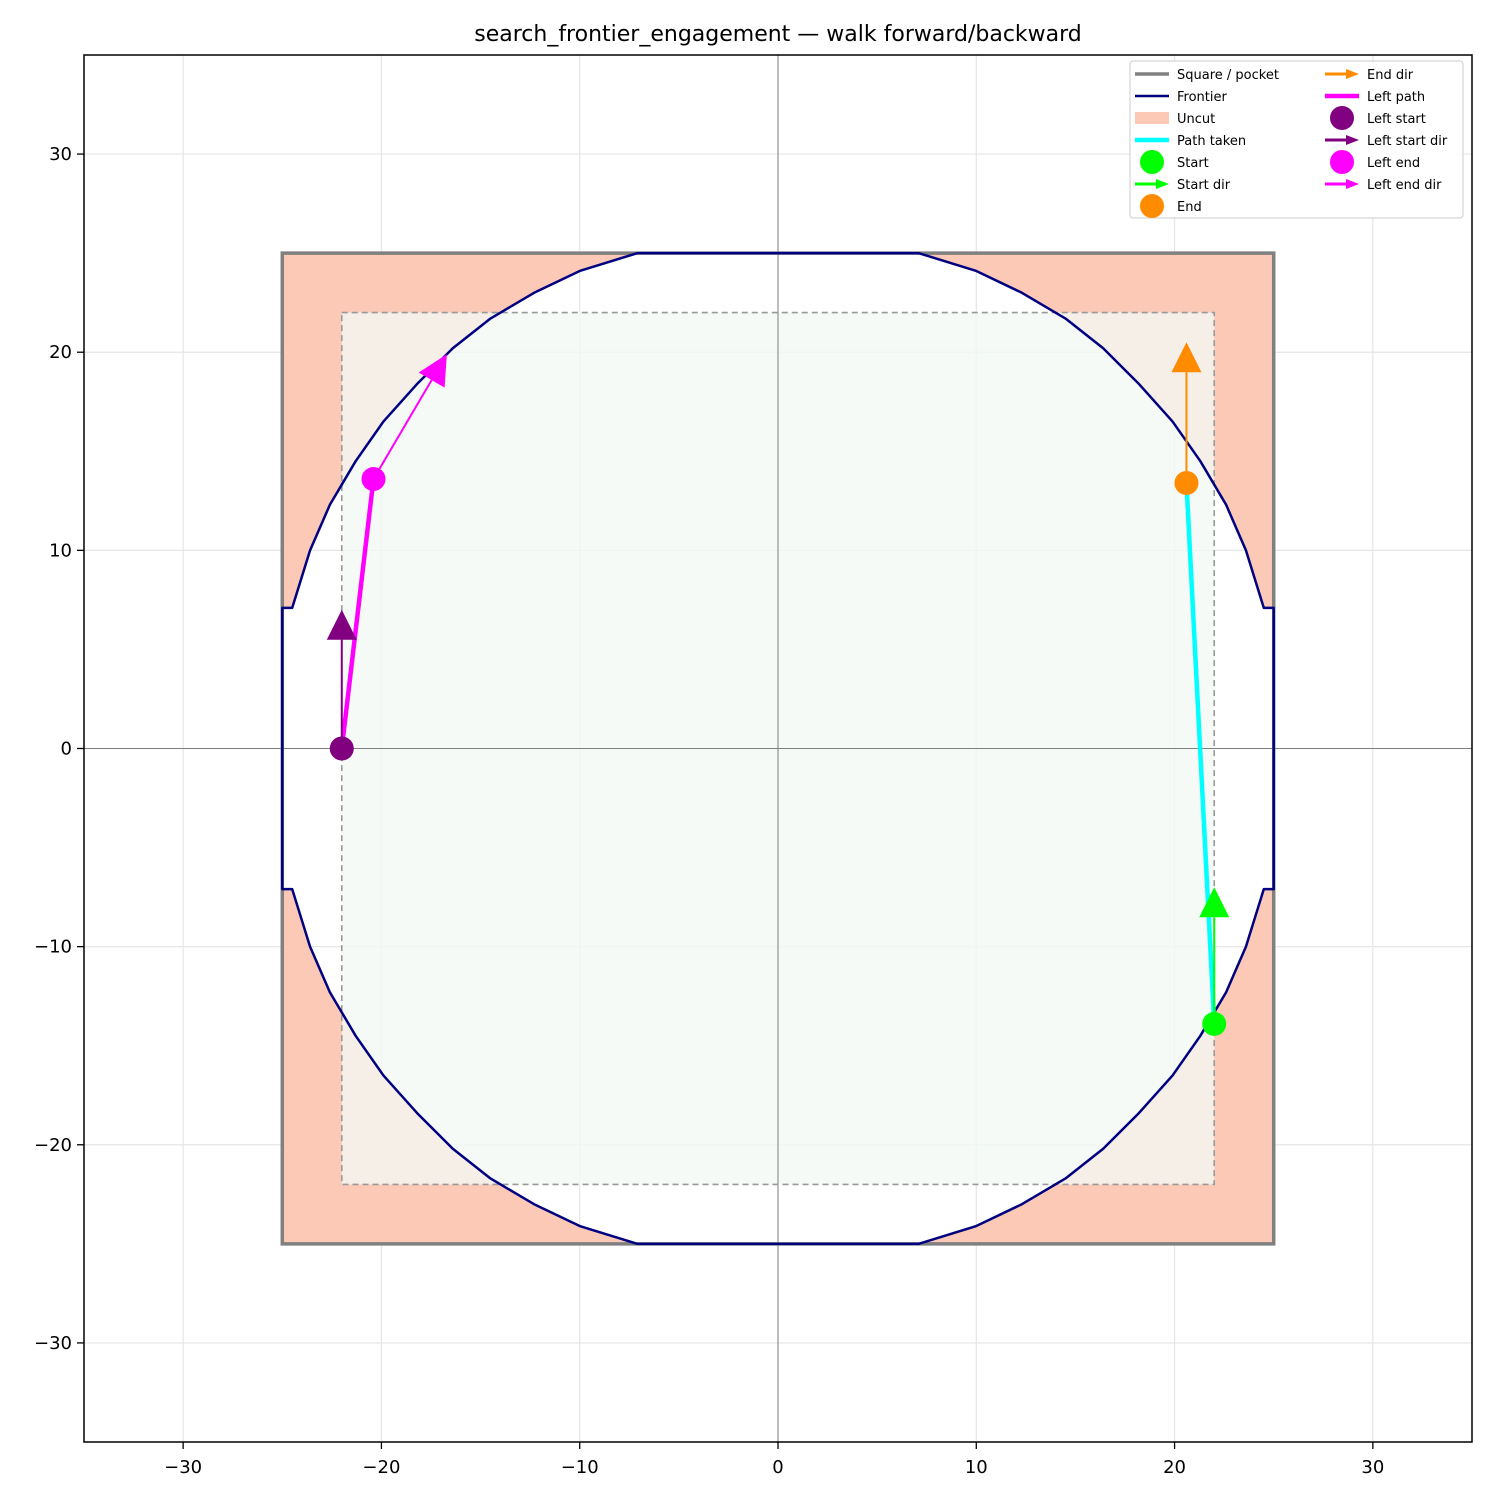 The image size is (1500, 1500). I want to click on x-tick-label: 20, so click(1174, 1467).